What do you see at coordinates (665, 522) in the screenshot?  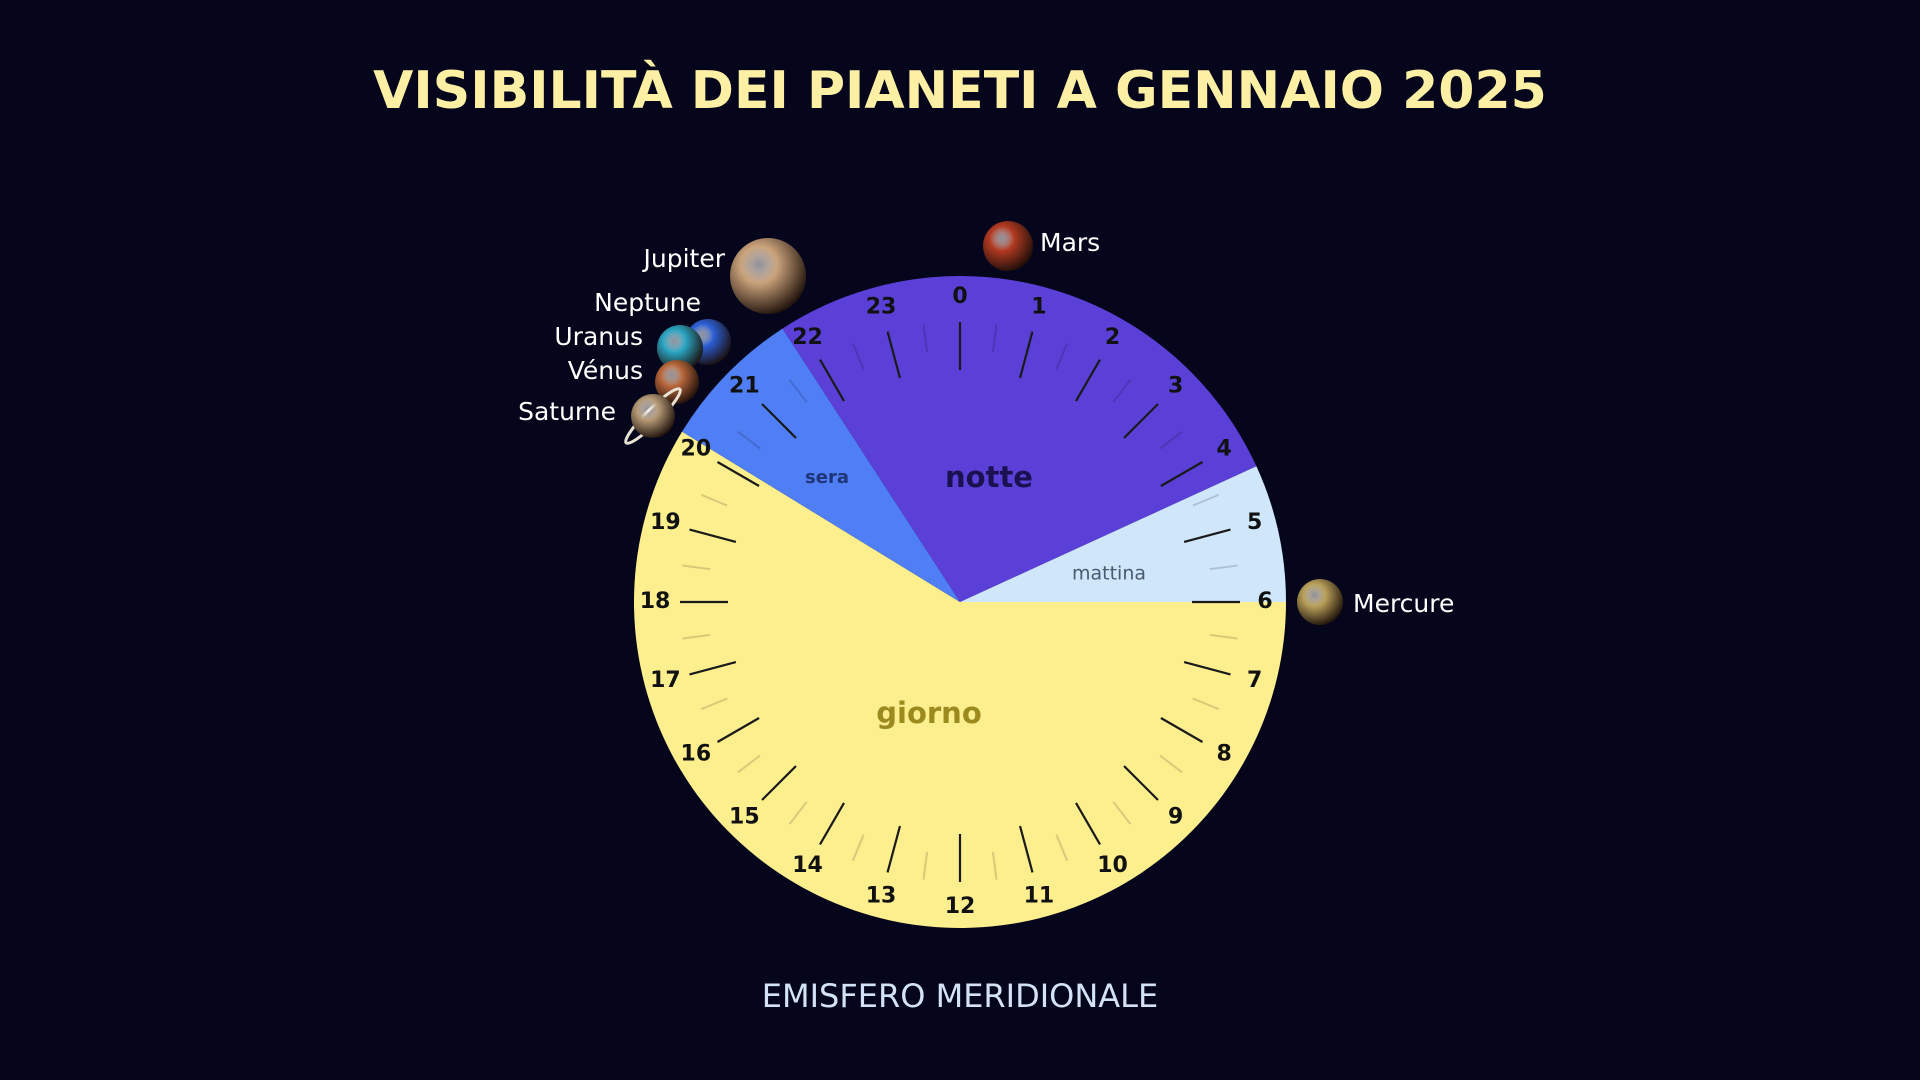 I see `hour-label: 19` at bounding box center [665, 522].